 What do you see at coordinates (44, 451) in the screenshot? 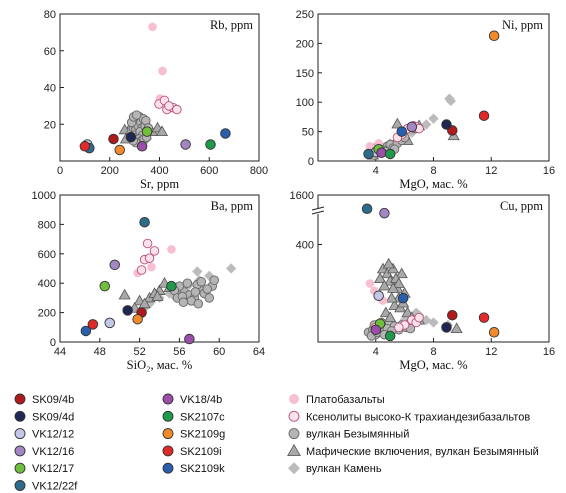
I see `legend-entry: VK12/16` at bounding box center [44, 451].